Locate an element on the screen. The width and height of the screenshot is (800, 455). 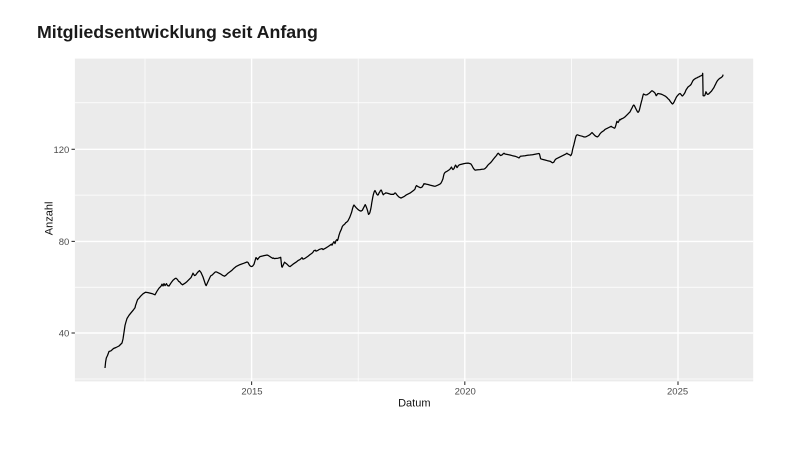
svg-text: Anzahl is located at coordinates (49, 219).